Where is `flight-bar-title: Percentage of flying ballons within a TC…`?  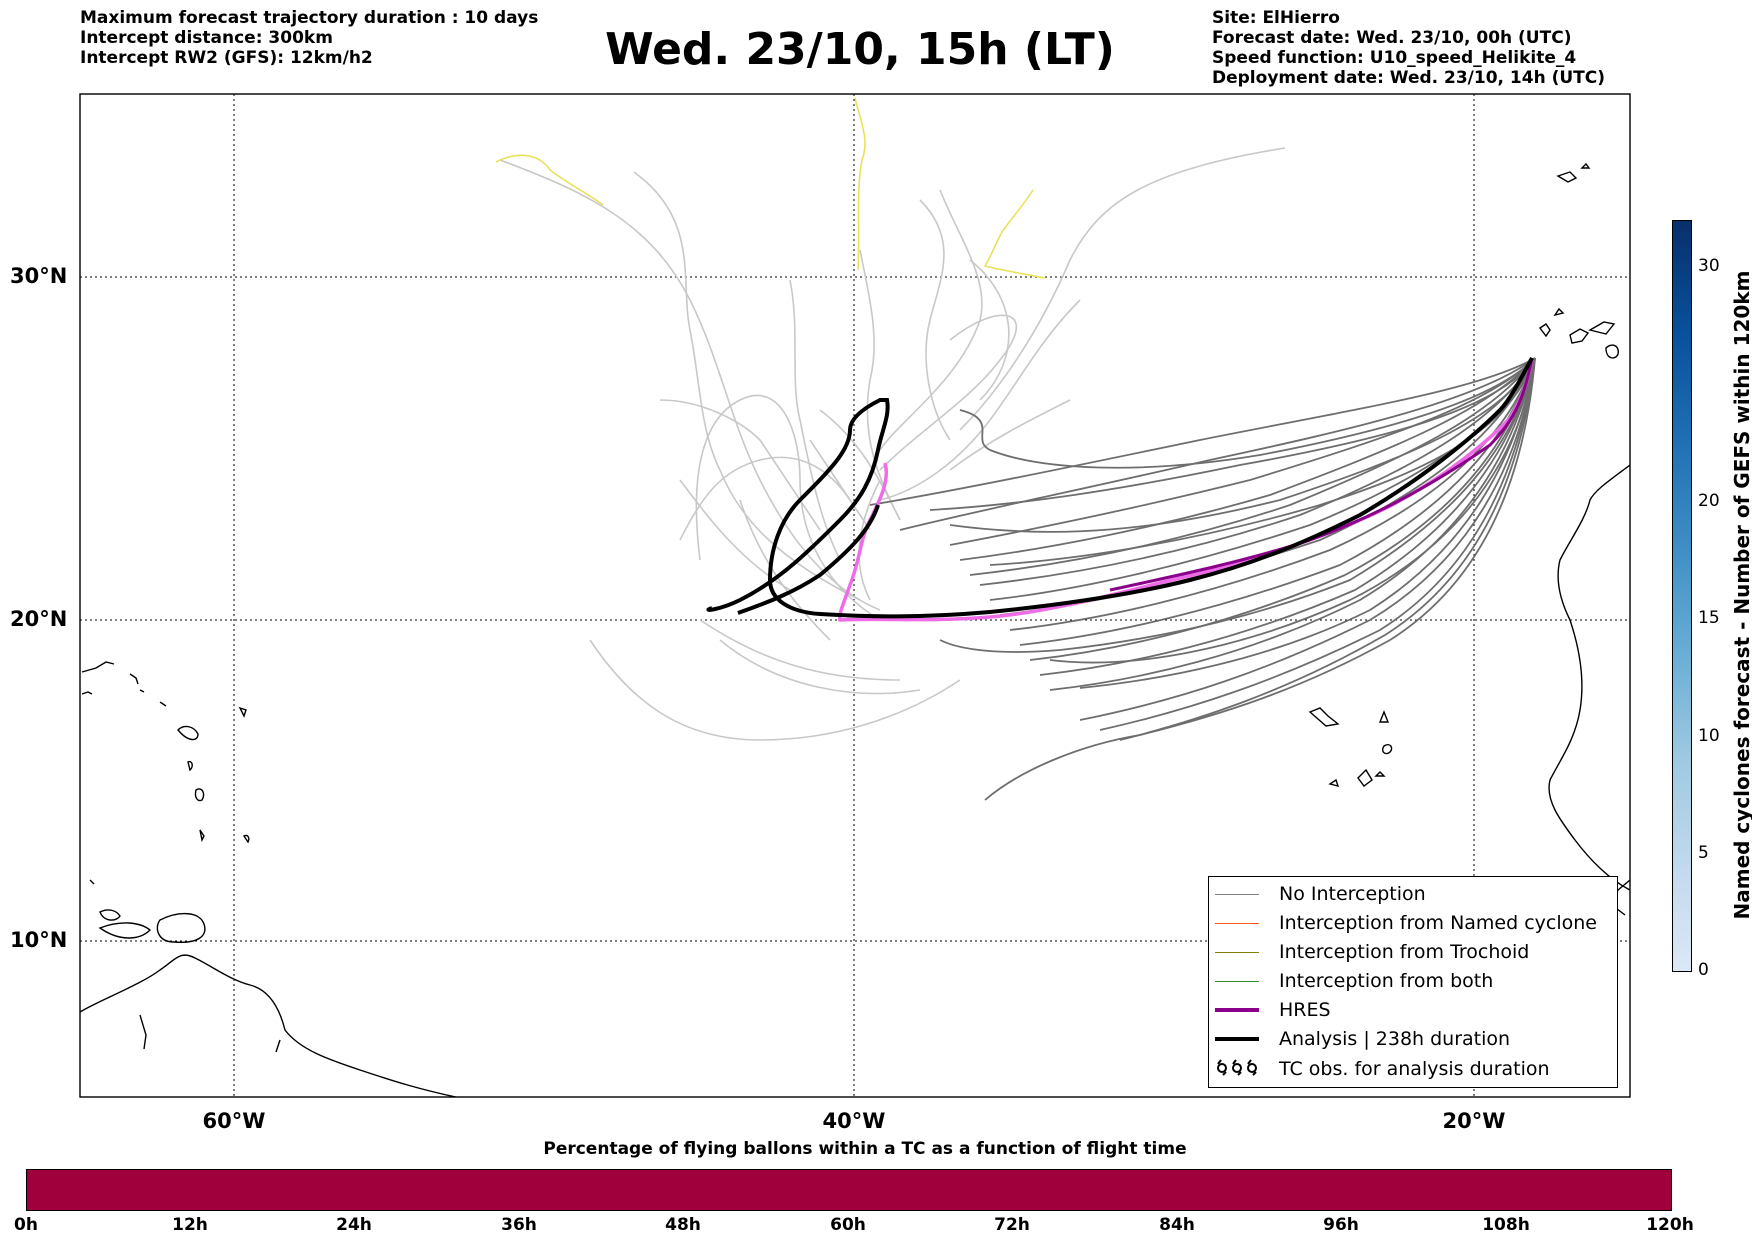
flight-bar-title: Percentage of flying ballons within a TC… is located at coordinates (865, 1149).